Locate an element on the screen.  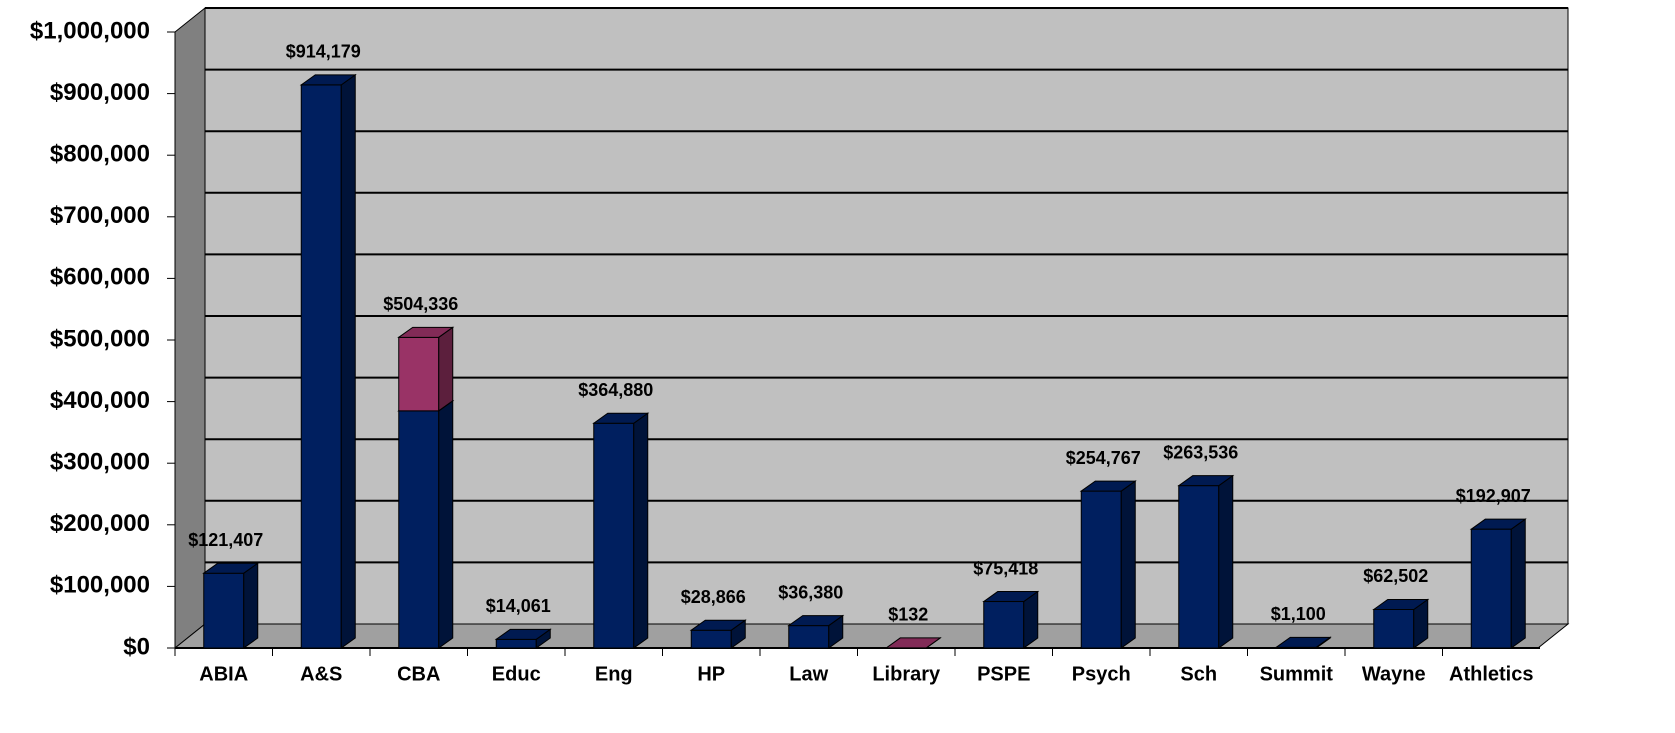
x-tick-label: Library is located at coordinates (906, 674).